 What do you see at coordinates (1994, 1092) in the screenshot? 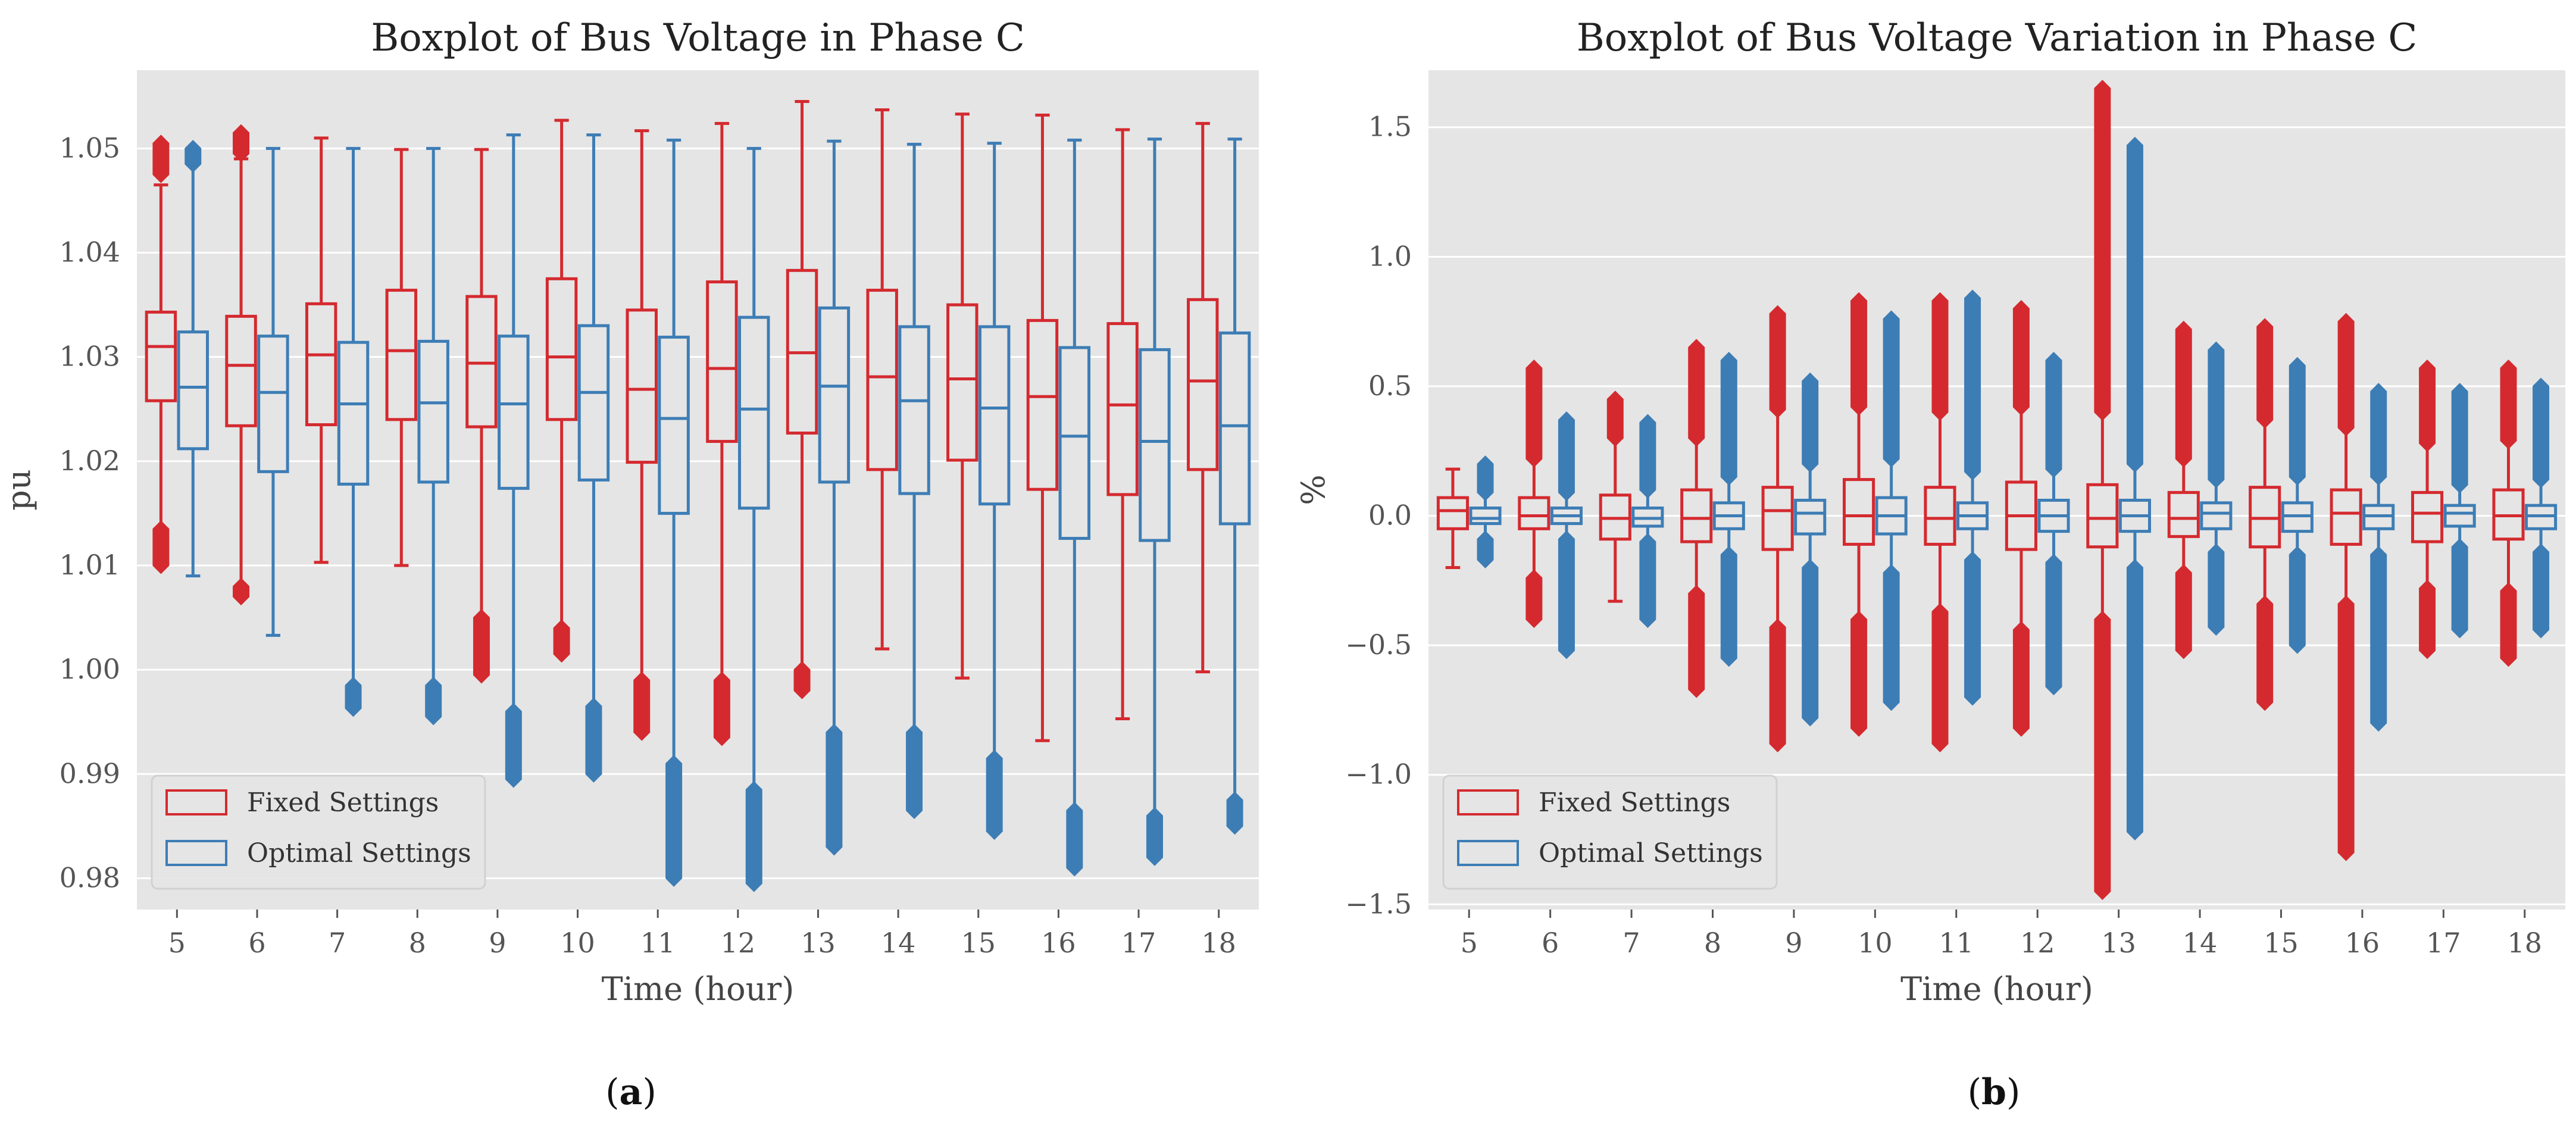
I see `figure-caption: (b)` at bounding box center [1994, 1092].